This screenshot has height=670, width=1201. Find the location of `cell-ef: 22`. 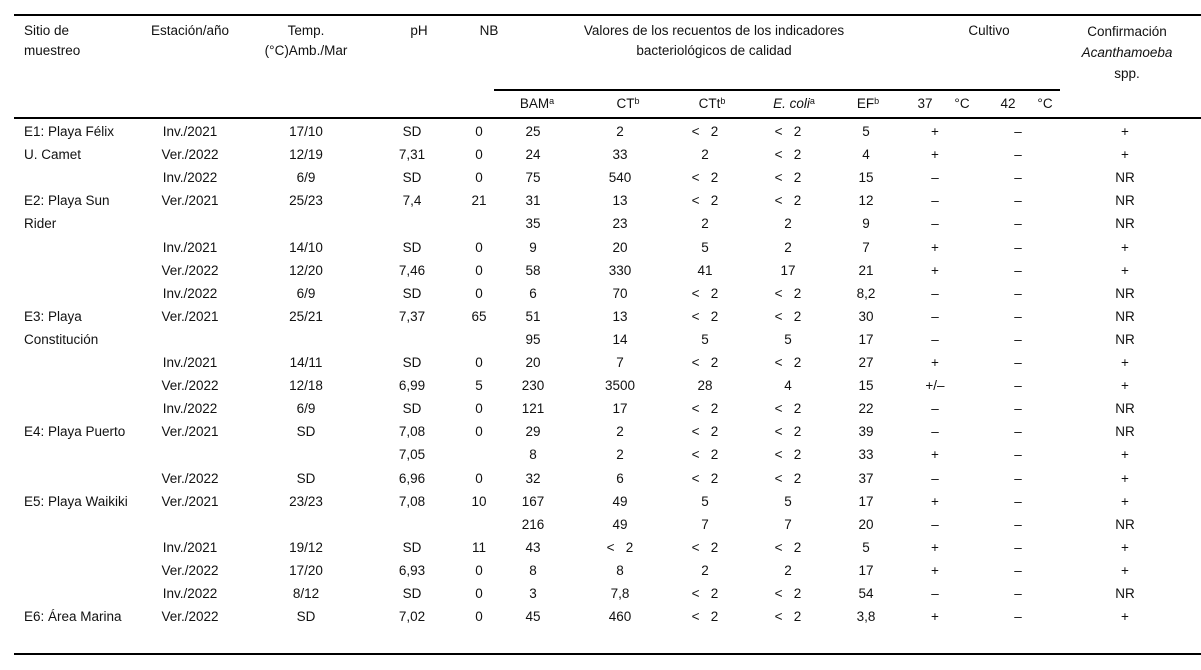

cell-ef: 22 is located at coordinates (866, 409).